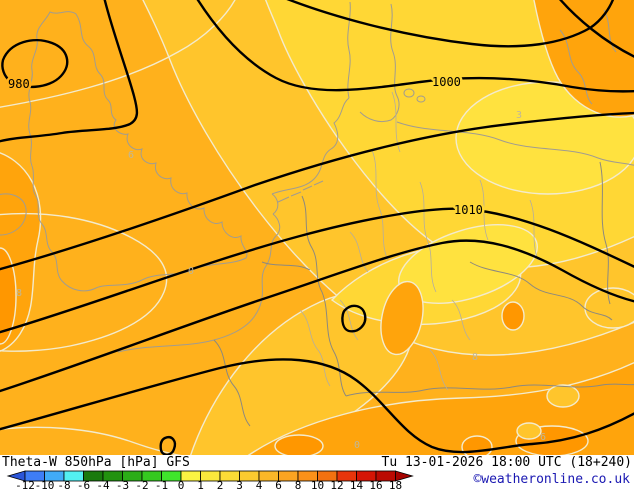  Describe the element at coordinates (278, 484) in the screenshot. I see `scale-tick: 6` at that location.